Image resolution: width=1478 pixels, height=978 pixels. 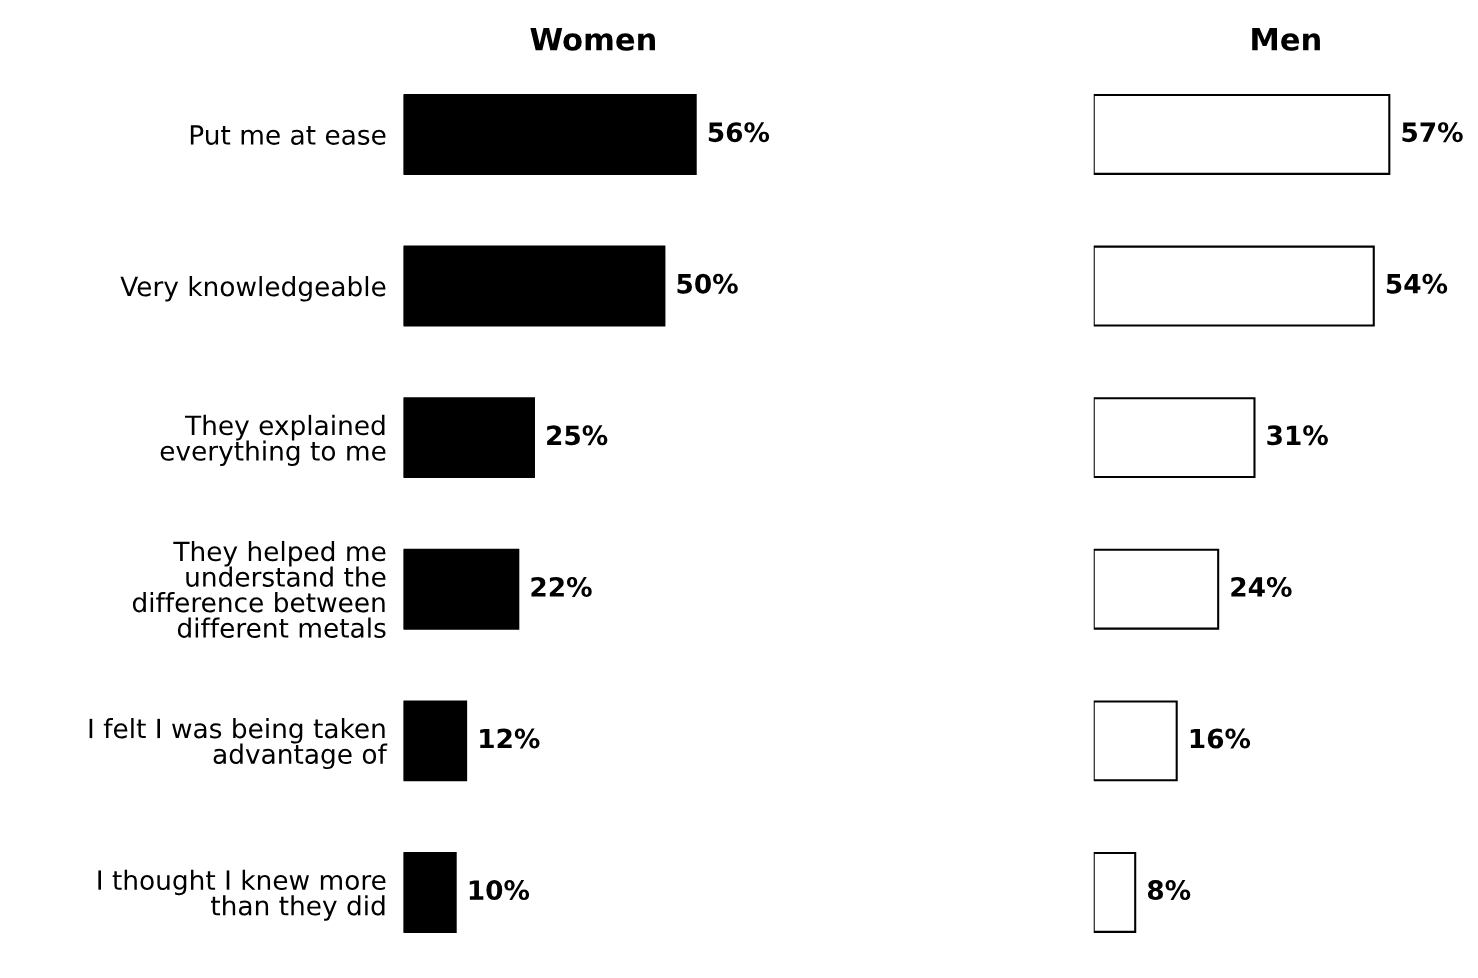 What do you see at coordinates (1297, 435) in the screenshot?
I see `data-label: 31%` at bounding box center [1297, 435].